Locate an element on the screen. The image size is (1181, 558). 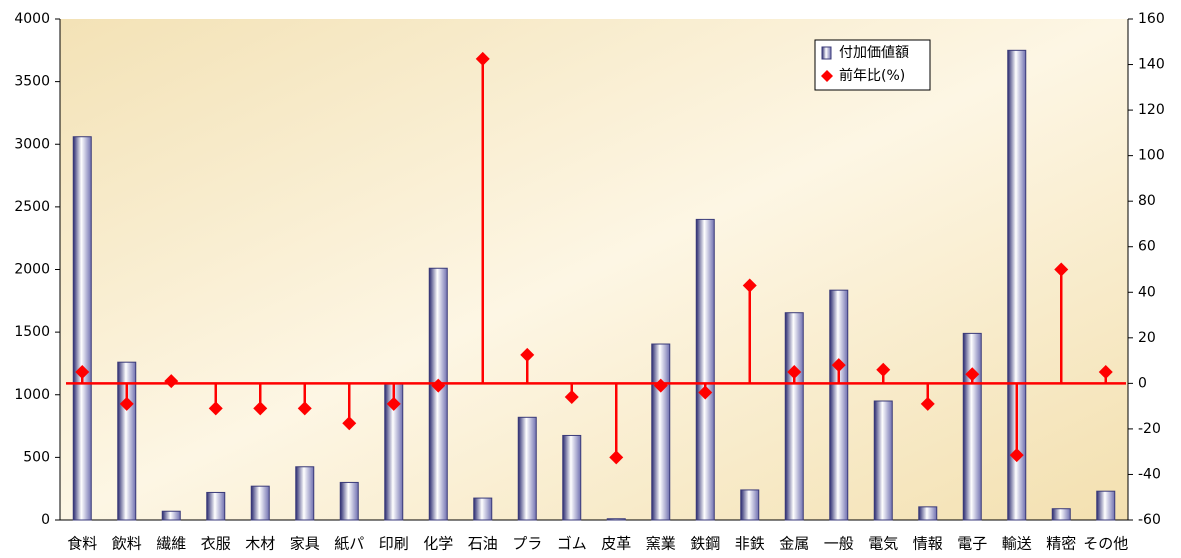
y2-tick-label: -40 is located at coordinates (1149, 474).